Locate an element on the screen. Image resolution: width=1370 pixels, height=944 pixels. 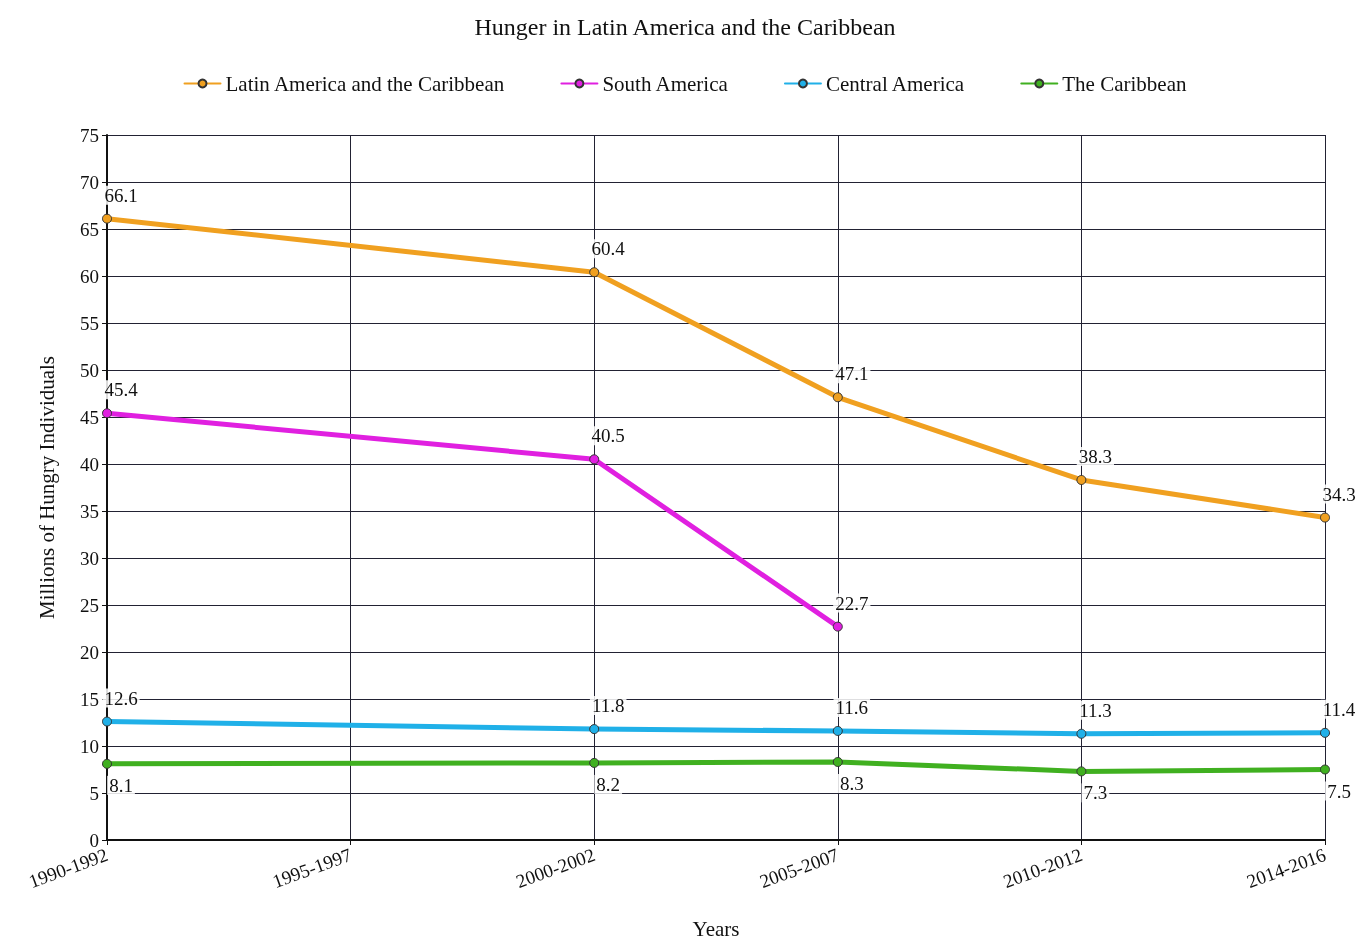
data-label: 47.1 is located at coordinates (852, 374).